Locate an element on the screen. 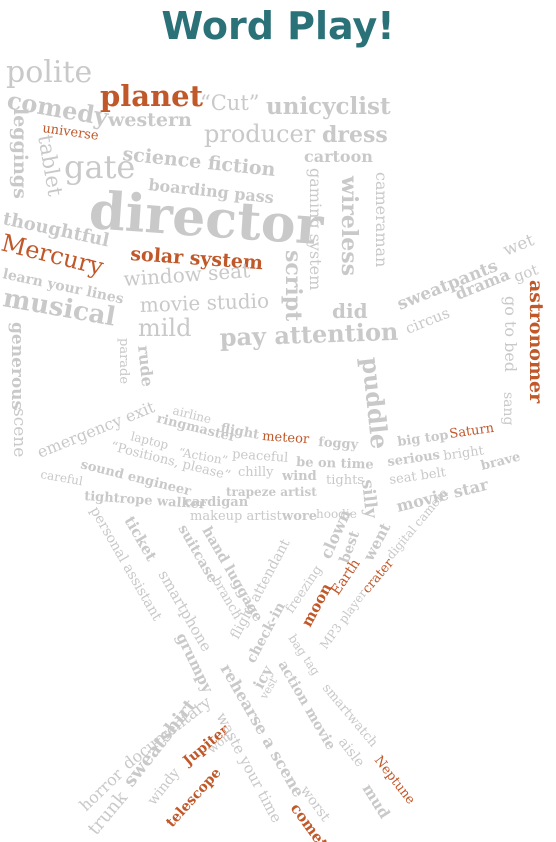 The height and width of the screenshot is (842, 556). word-unicyclist: unicyclist is located at coordinates (328, 106).